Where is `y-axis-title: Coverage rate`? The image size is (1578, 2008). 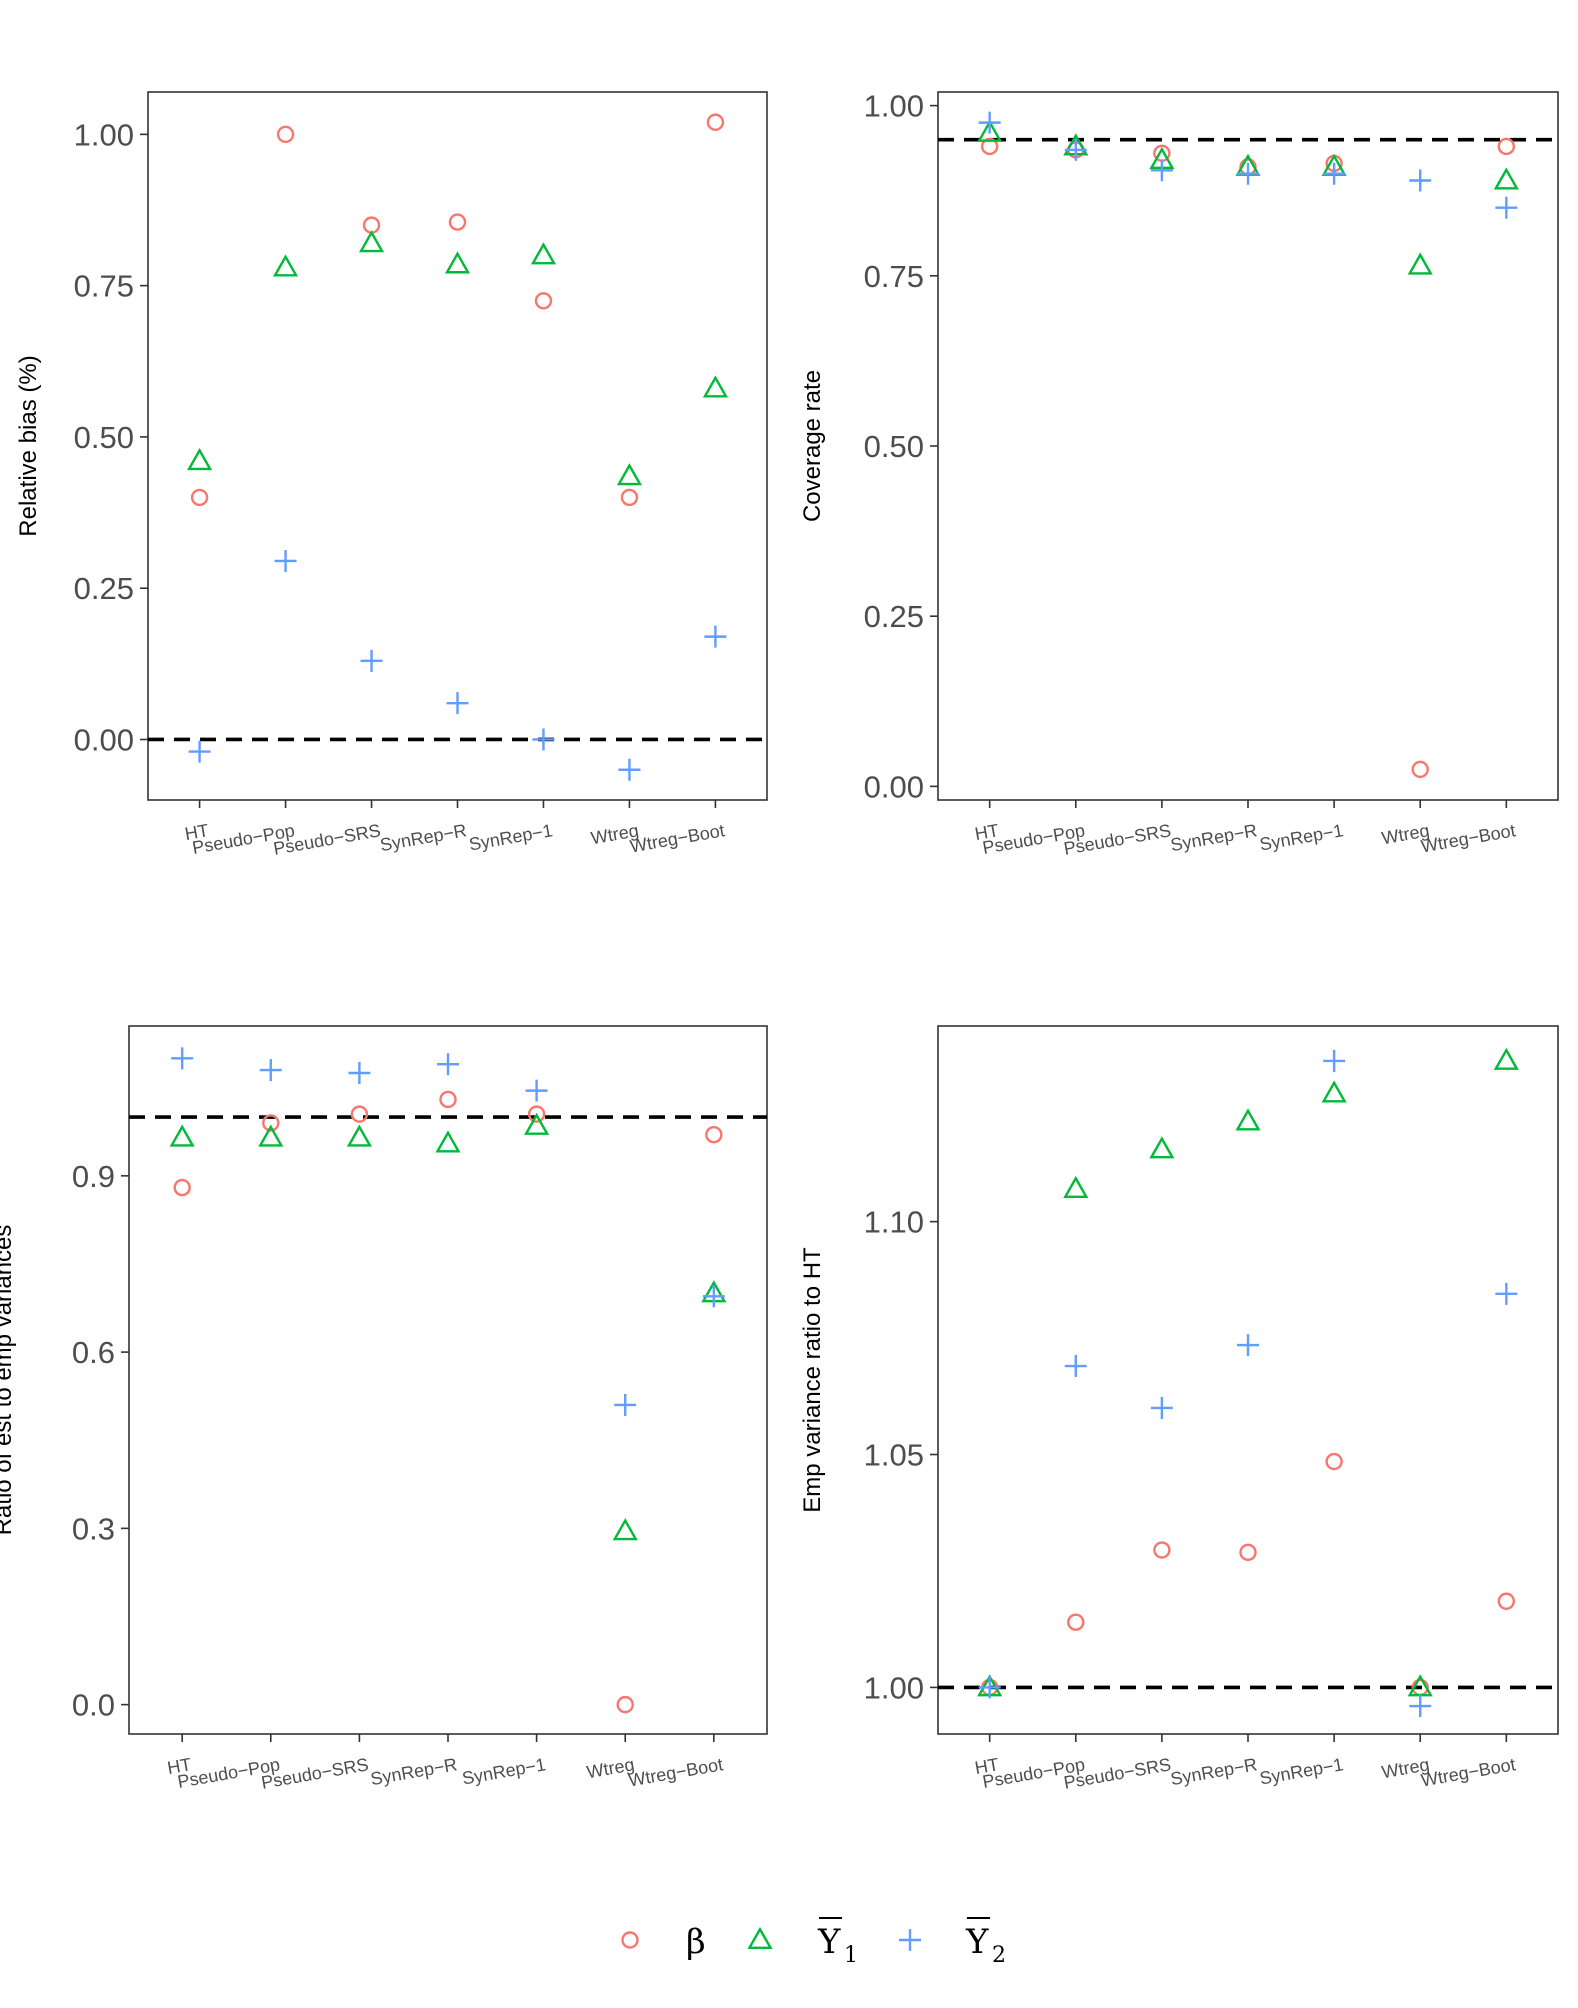
y-axis-title: Coverage rate is located at coordinates (812, 446).